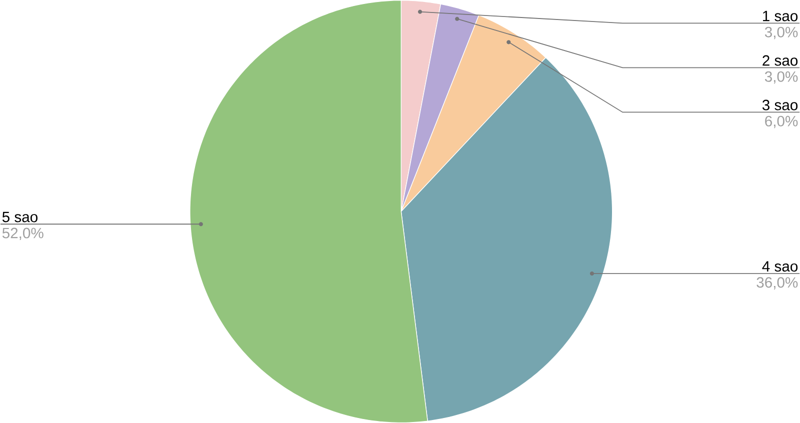 The width and height of the screenshot is (800, 423). I want to click on data-label: 52,0%, so click(23, 234).